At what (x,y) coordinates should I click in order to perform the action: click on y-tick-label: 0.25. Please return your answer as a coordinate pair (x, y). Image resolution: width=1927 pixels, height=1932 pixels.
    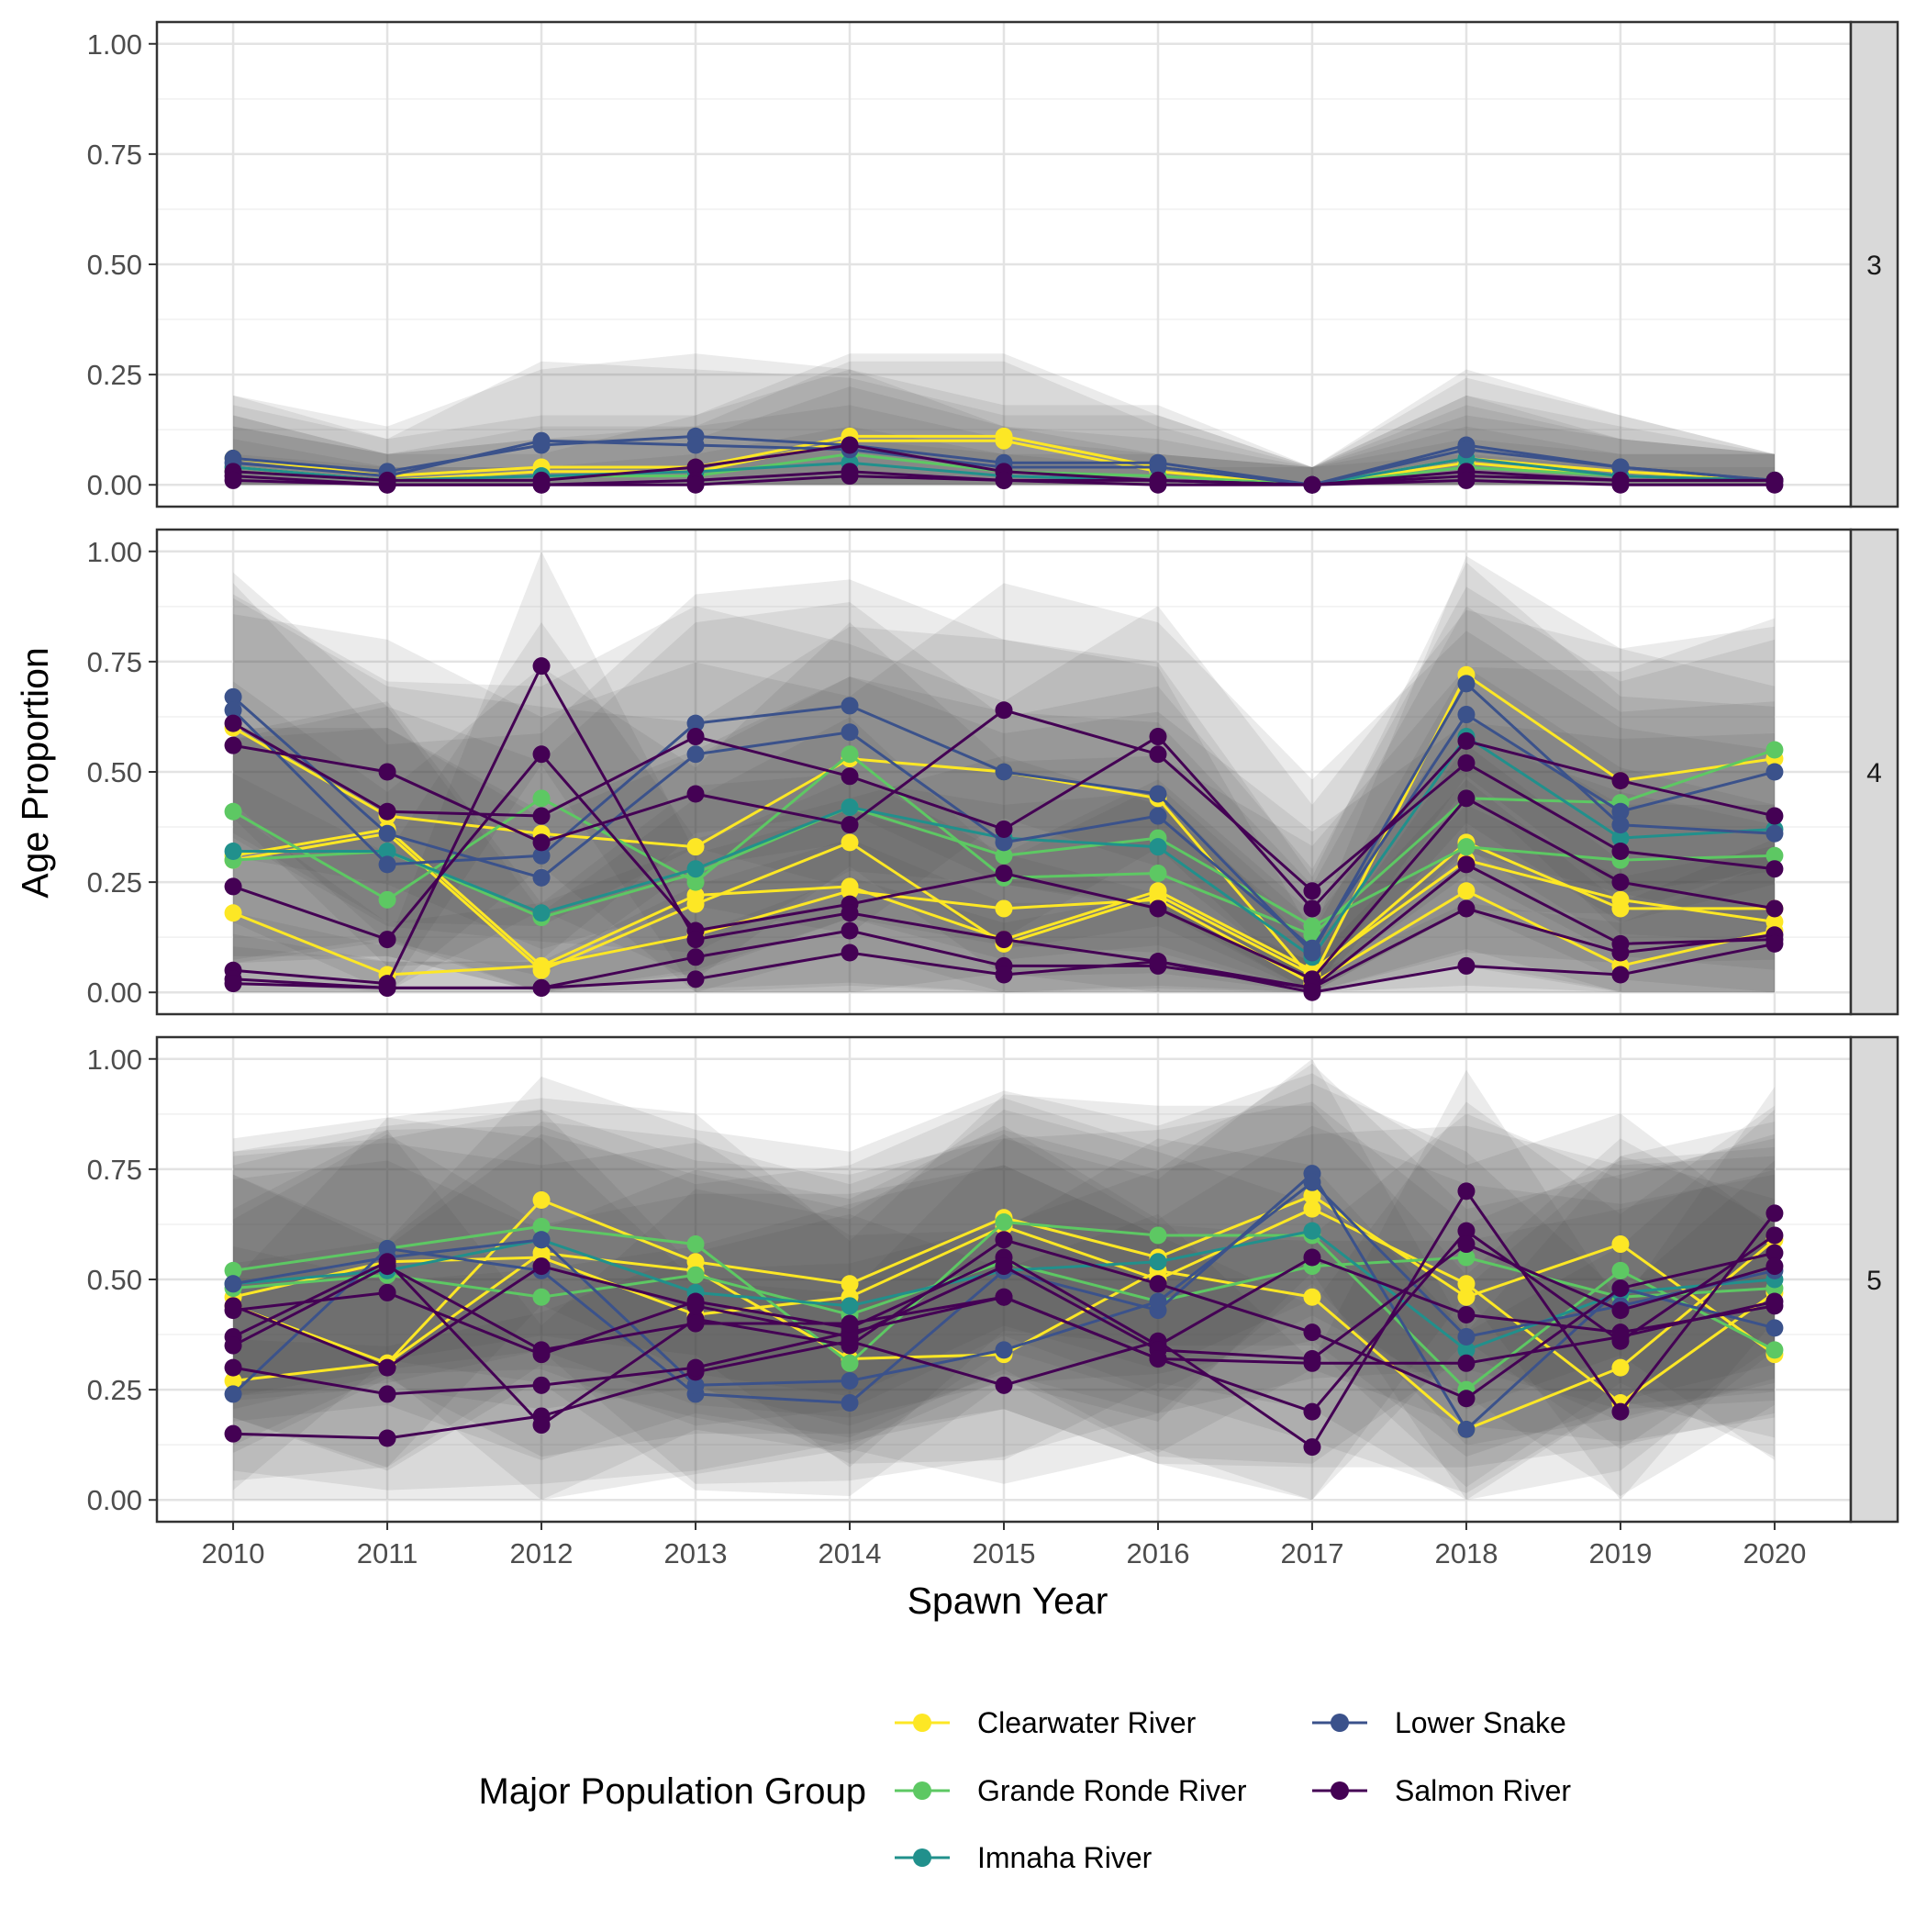
    Looking at the image, I should click on (114, 1390).